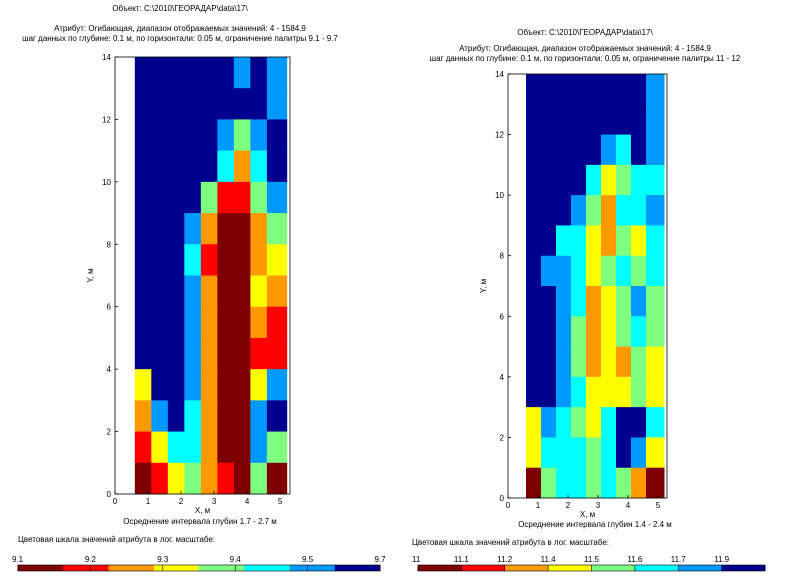 The width and height of the screenshot is (800, 582). Describe the element at coordinates (214, 501) in the screenshot. I see `panel1-x-tick-label: 3` at that location.